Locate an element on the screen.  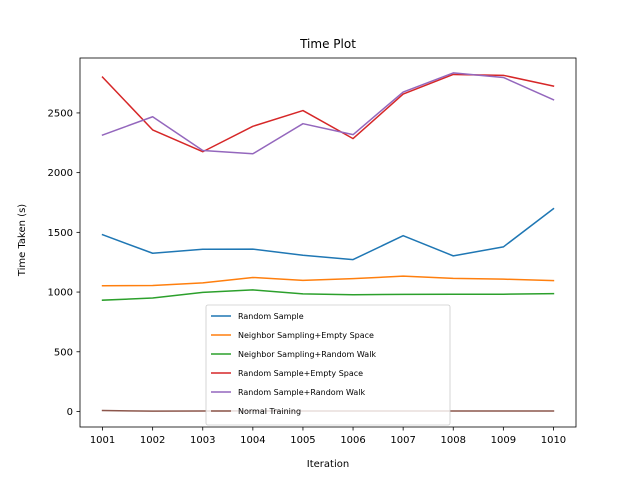
x-tick-label: 1003 is located at coordinates (202, 440).